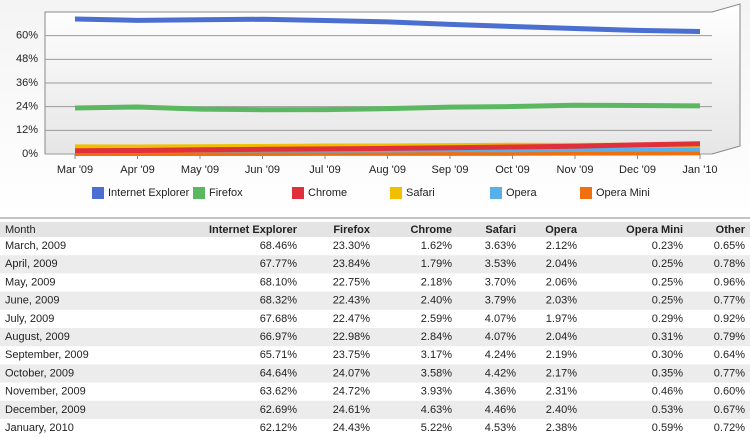  What do you see at coordinates (667, 392) in the screenshot?
I see `table-cell: 0.46%` at bounding box center [667, 392].